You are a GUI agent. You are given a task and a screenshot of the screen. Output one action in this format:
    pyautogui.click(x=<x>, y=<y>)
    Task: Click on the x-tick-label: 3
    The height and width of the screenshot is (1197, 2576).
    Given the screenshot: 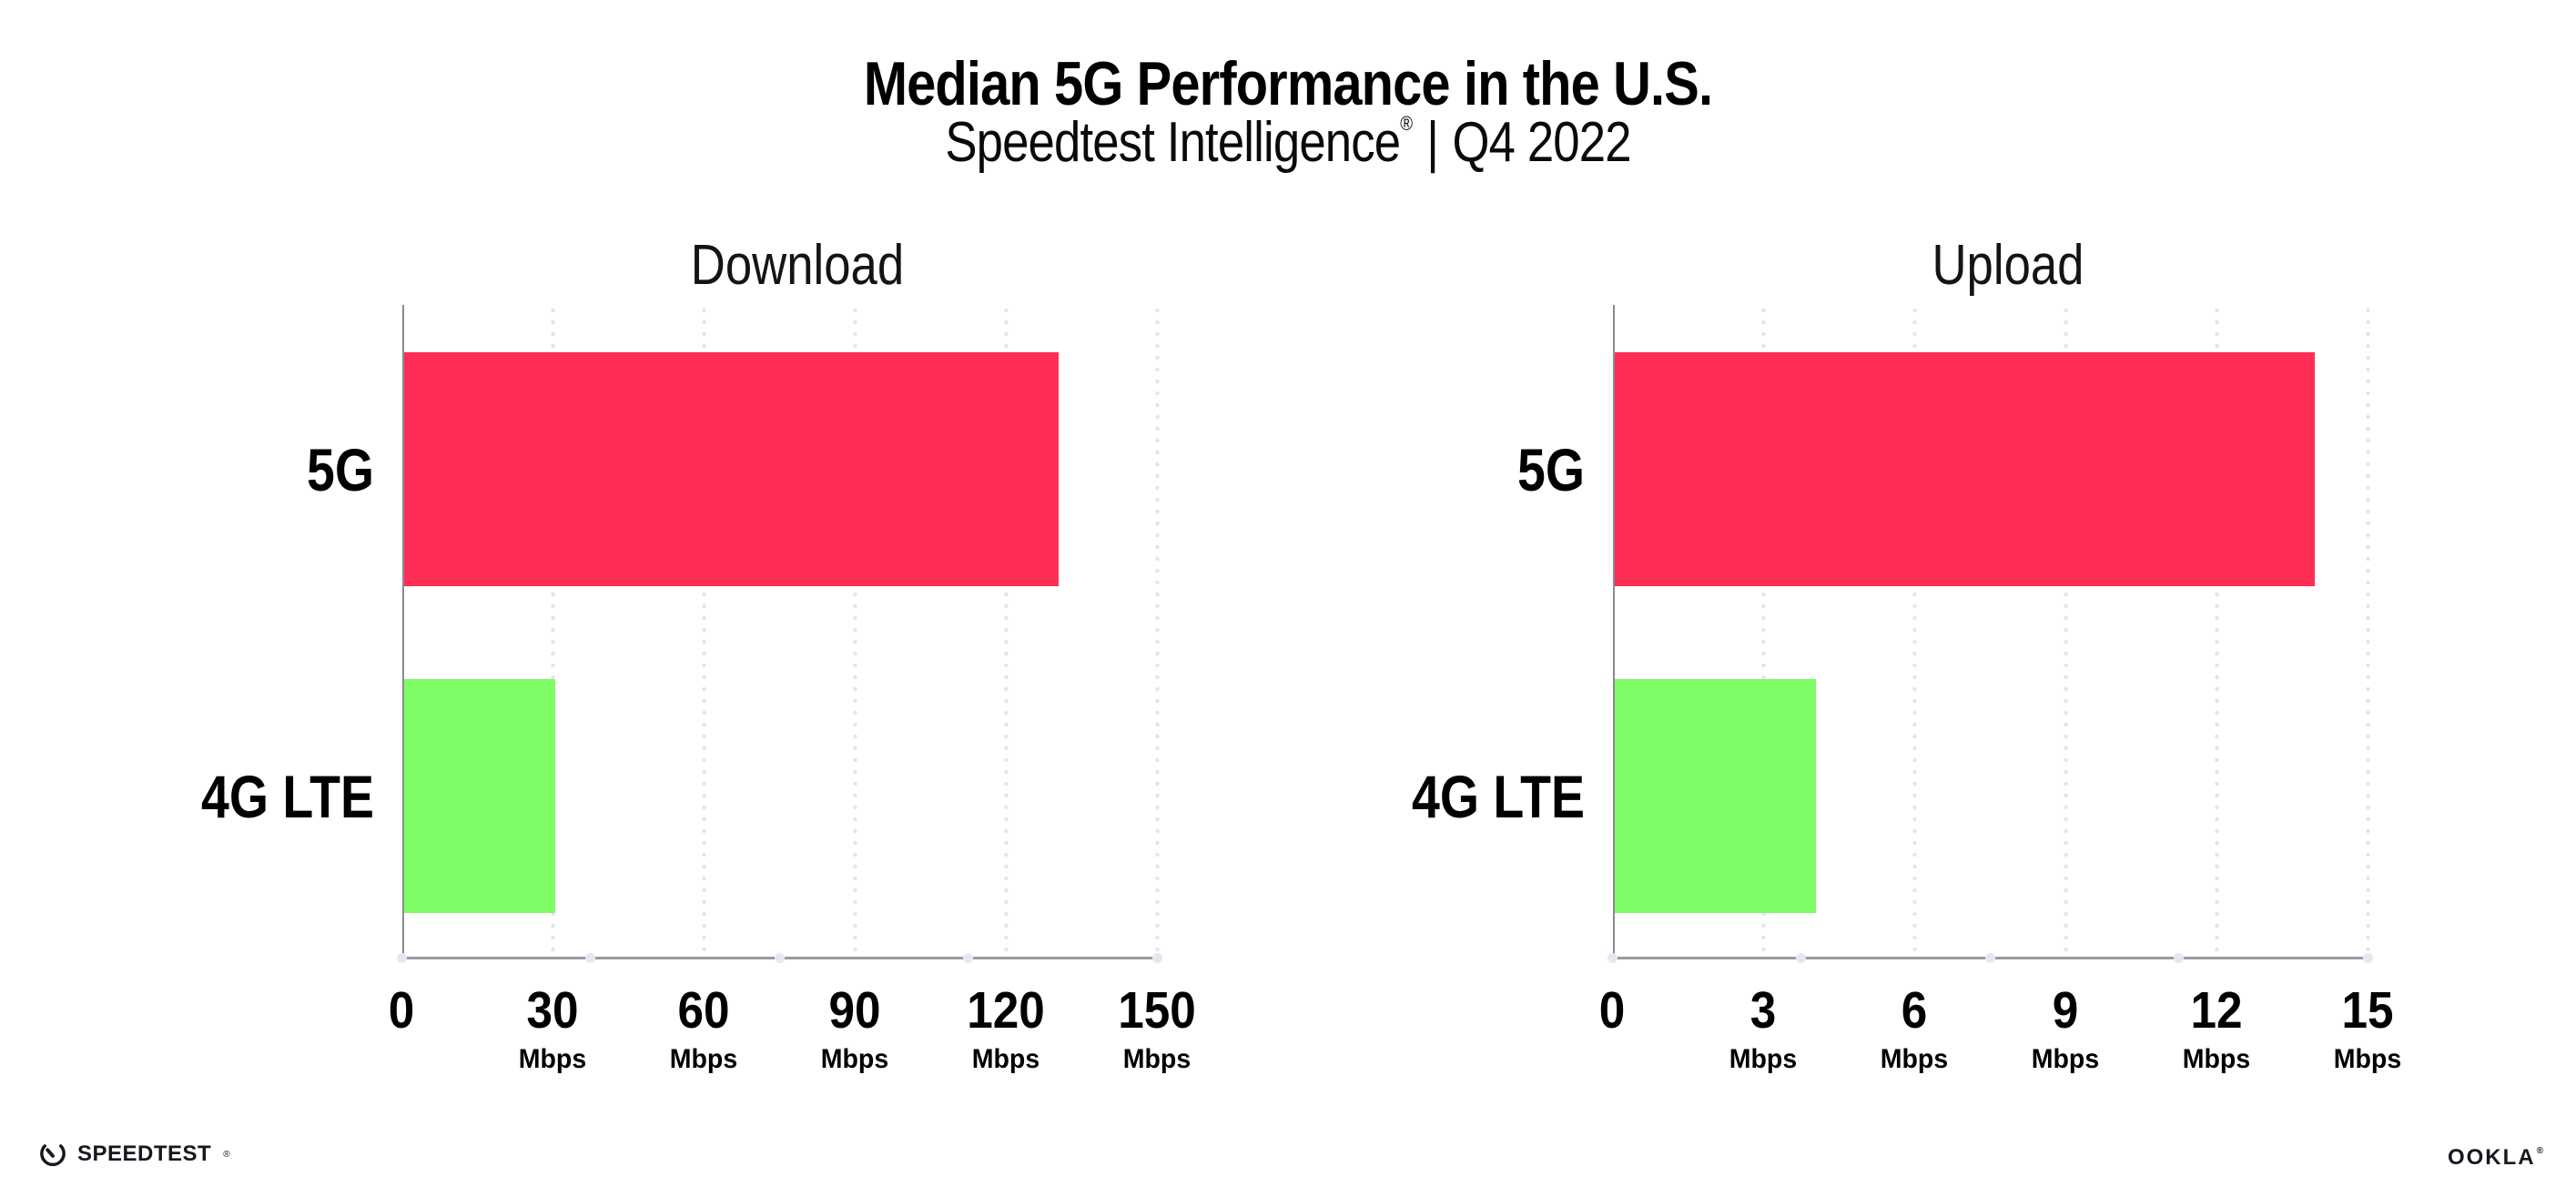 What is the action you would take?
    pyautogui.click(x=1763, y=1011)
    